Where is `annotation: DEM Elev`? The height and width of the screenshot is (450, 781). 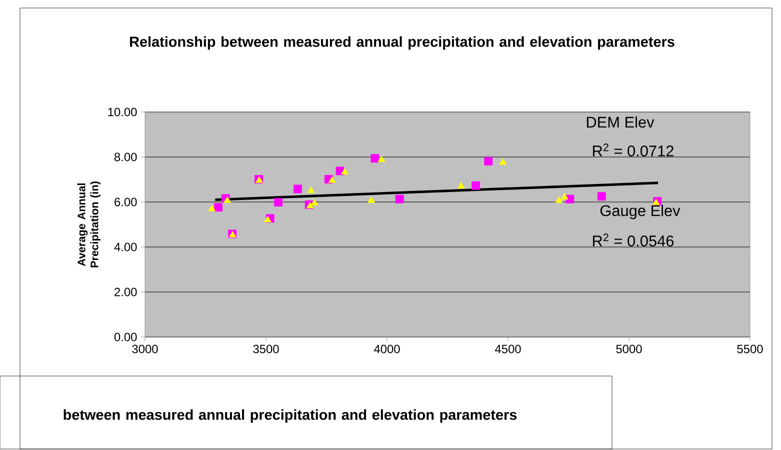 annotation: DEM Elev is located at coordinates (620, 122).